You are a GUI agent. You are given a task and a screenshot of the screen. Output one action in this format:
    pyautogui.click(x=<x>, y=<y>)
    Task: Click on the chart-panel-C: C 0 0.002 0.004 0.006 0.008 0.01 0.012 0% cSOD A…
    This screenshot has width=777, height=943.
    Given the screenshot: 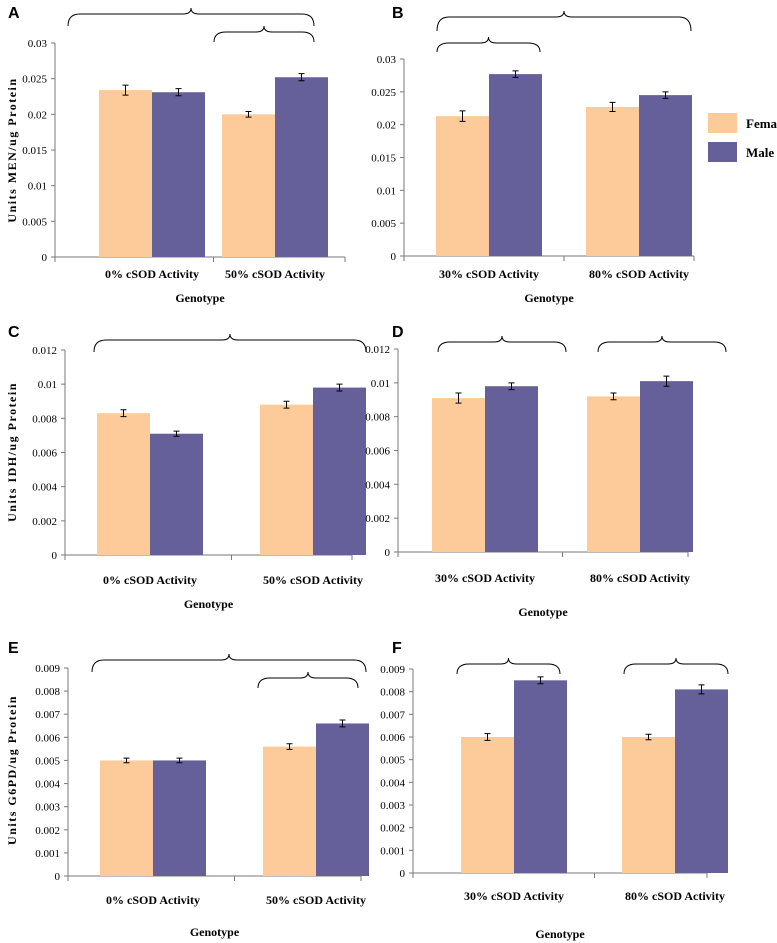 What is the action you would take?
    pyautogui.click(x=186, y=467)
    